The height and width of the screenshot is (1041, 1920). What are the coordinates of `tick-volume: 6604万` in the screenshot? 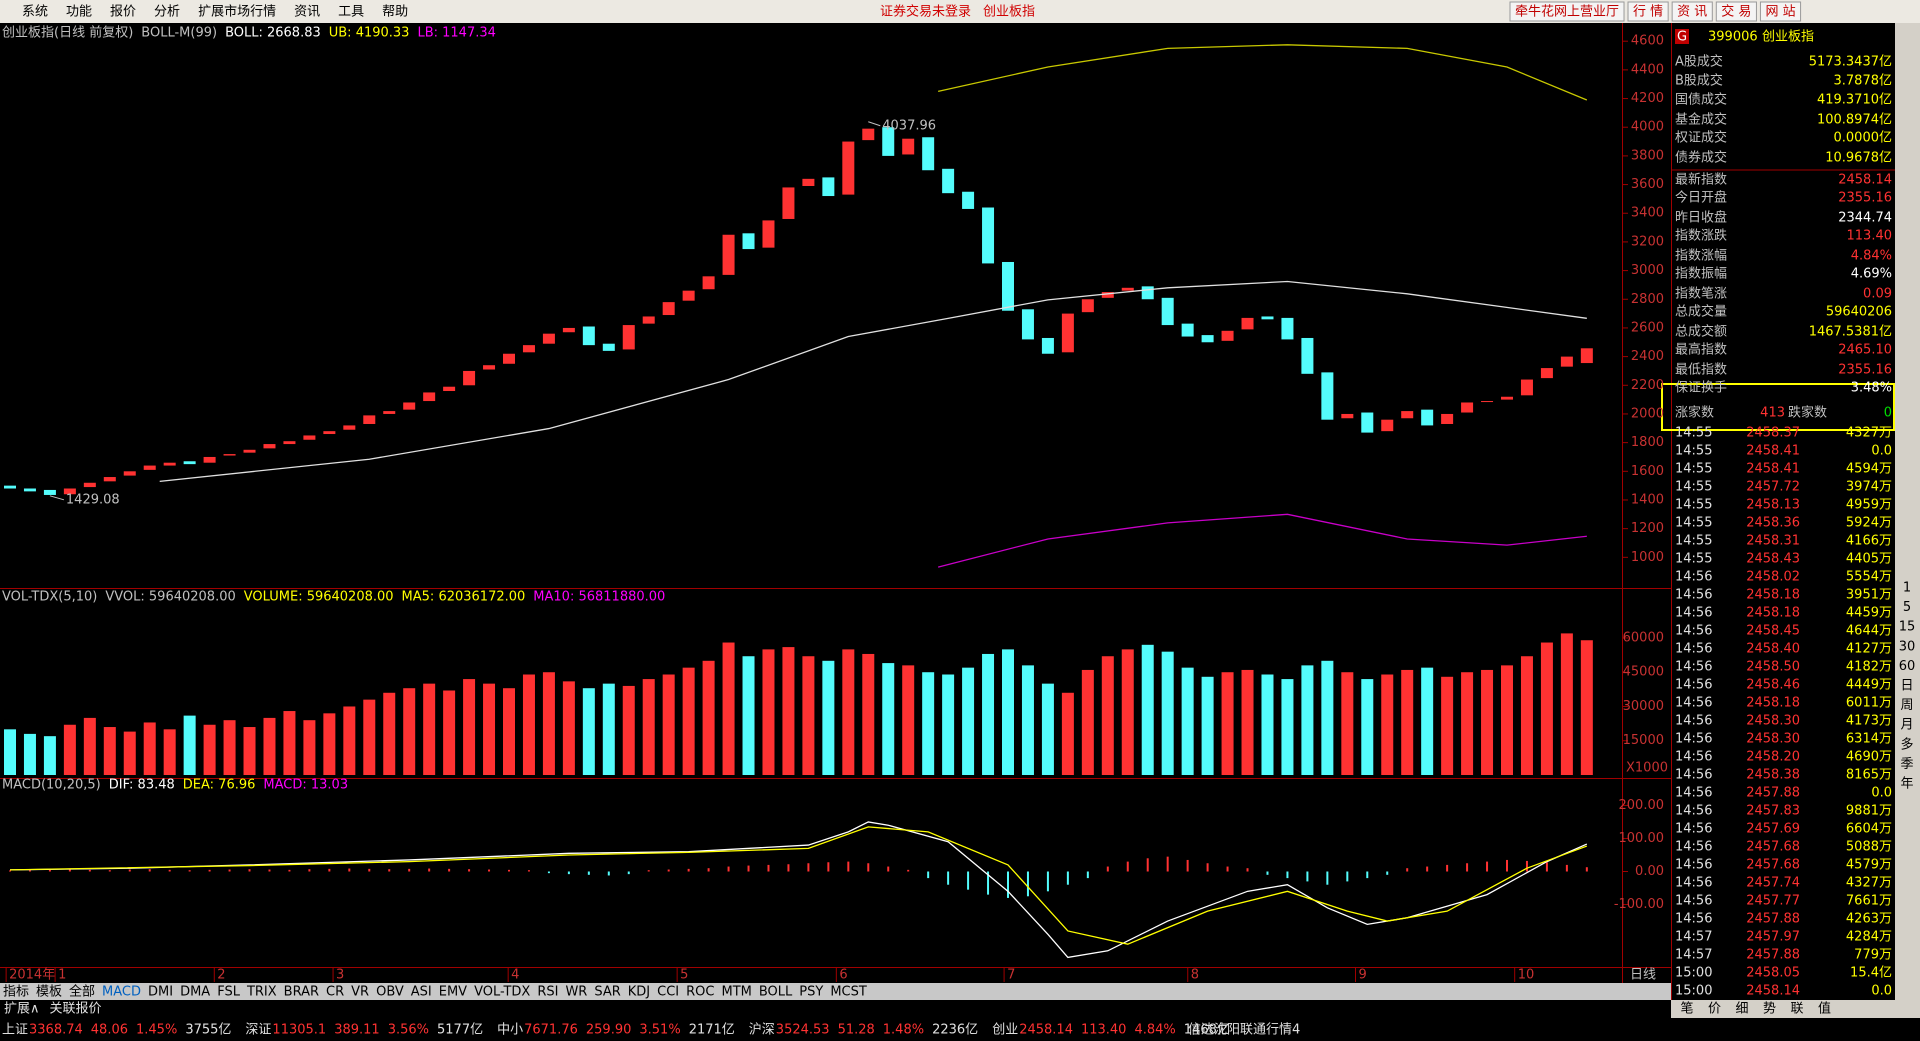 It's located at (1869, 829).